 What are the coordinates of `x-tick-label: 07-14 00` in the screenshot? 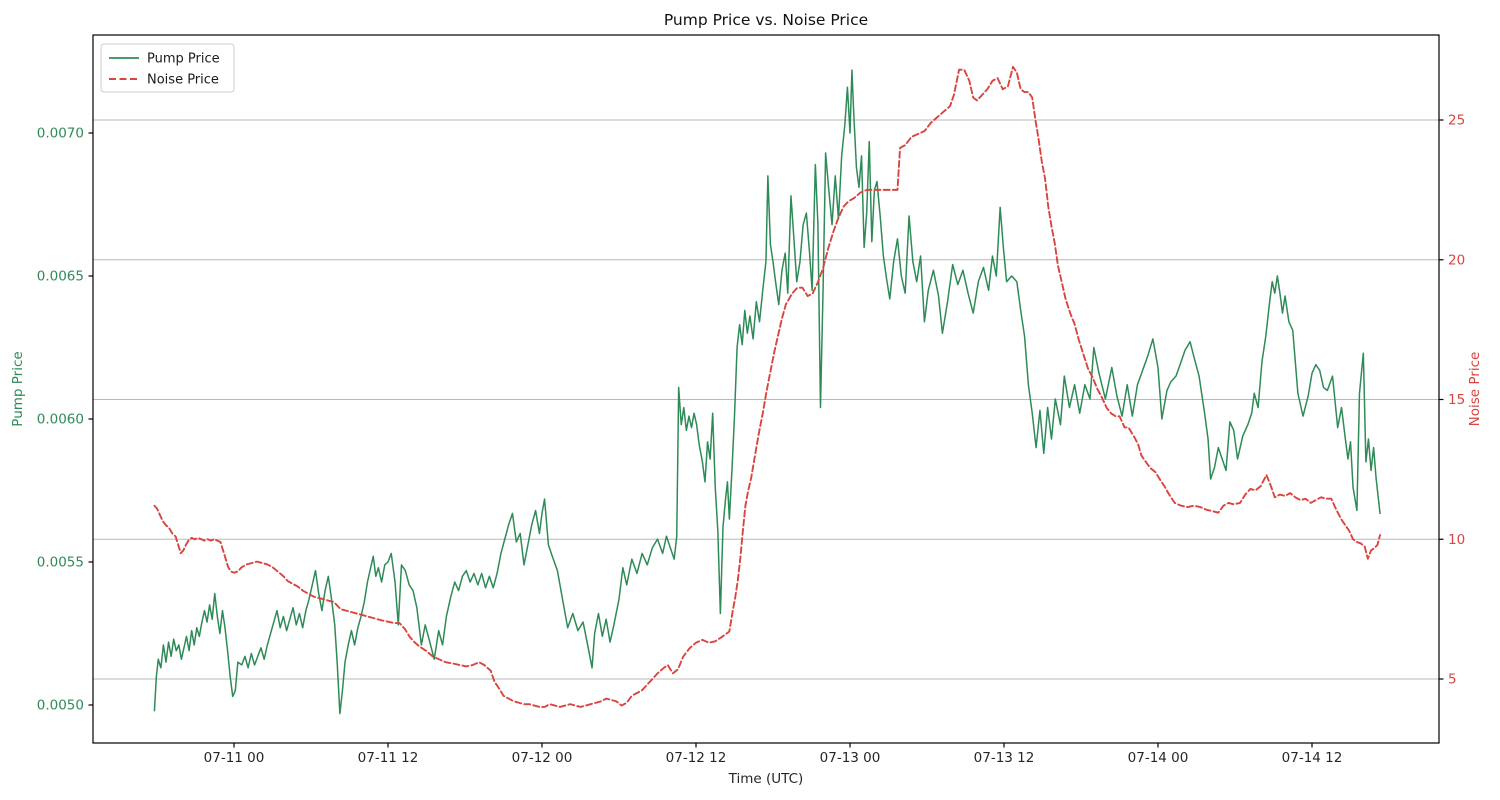 It's located at (1158, 758).